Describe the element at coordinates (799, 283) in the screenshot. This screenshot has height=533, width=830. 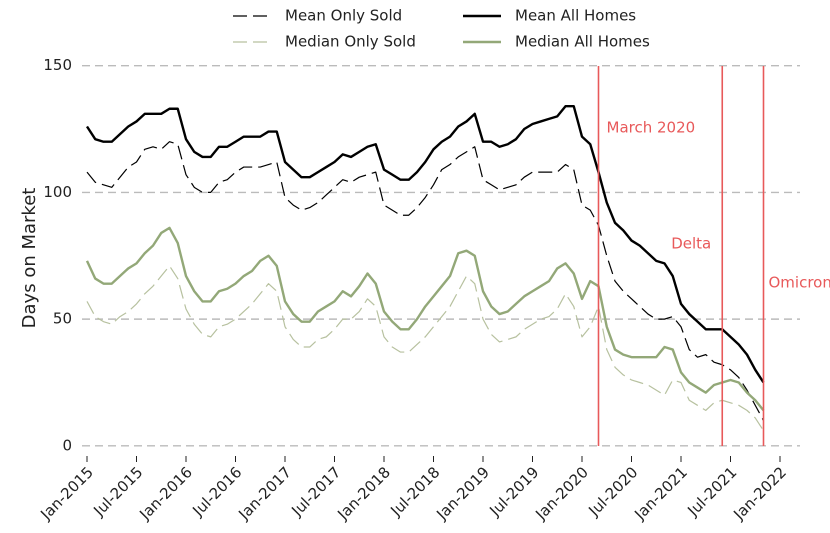
I see `event-label: Omicron` at that location.